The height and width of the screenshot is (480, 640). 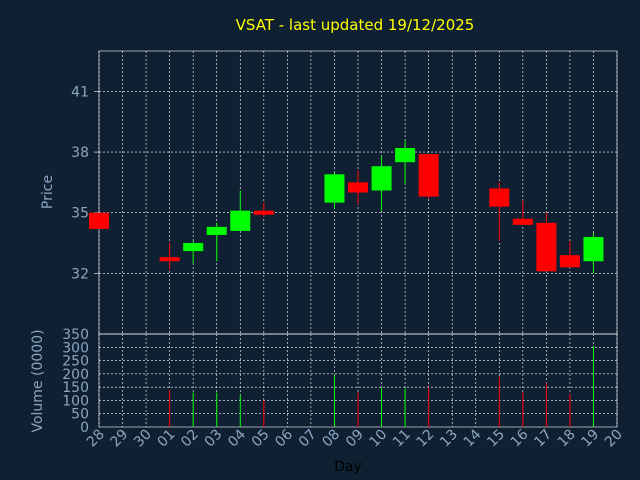 I want to click on x-tick-label: 29, so click(x=119, y=439).